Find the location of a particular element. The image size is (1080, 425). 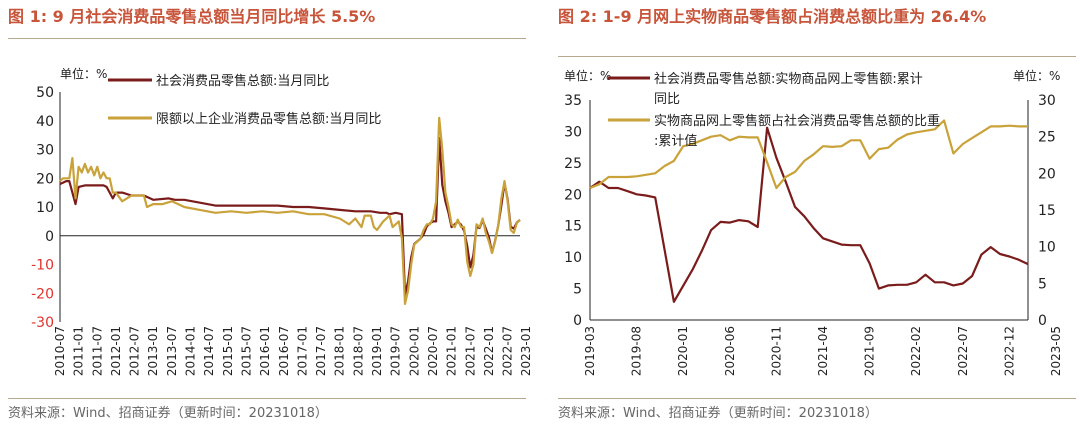

x-tick-label: 2021-04 is located at coordinates (823, 351).